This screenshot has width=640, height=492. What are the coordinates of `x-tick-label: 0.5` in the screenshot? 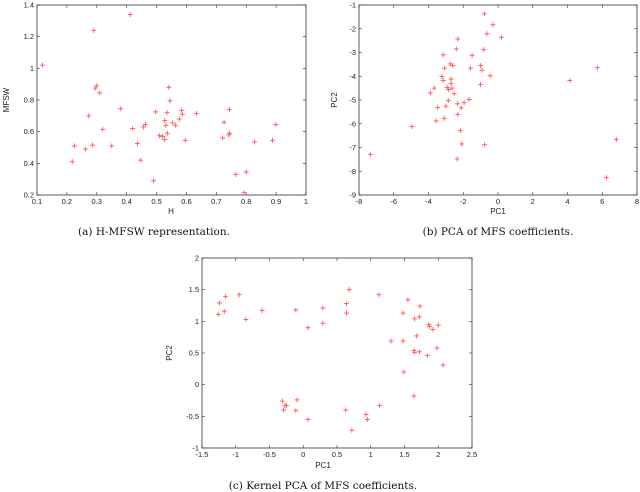 It's located at (156, 201).